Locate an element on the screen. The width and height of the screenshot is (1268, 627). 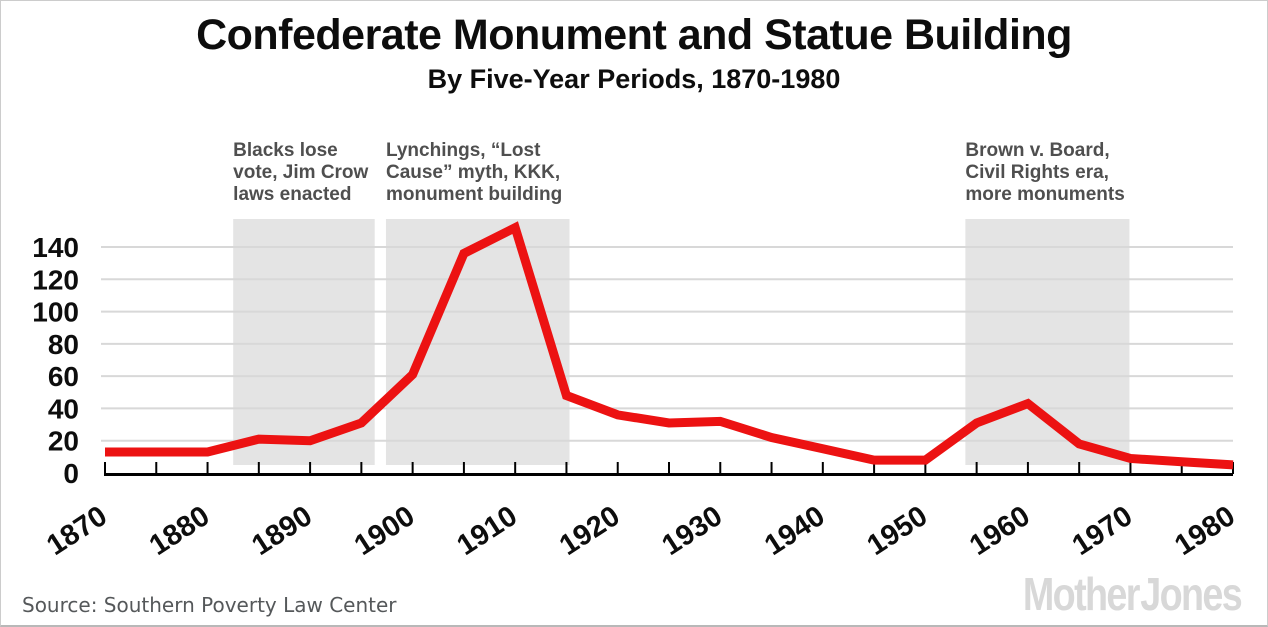
chart-title: Confederate Monument and Statue Building is located at coordinates (634, 35).